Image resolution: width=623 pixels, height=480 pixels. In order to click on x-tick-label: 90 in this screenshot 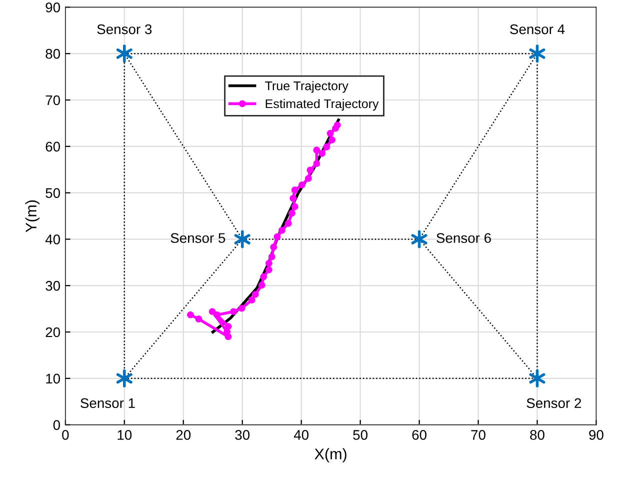, I will do `click(596, 435)`.